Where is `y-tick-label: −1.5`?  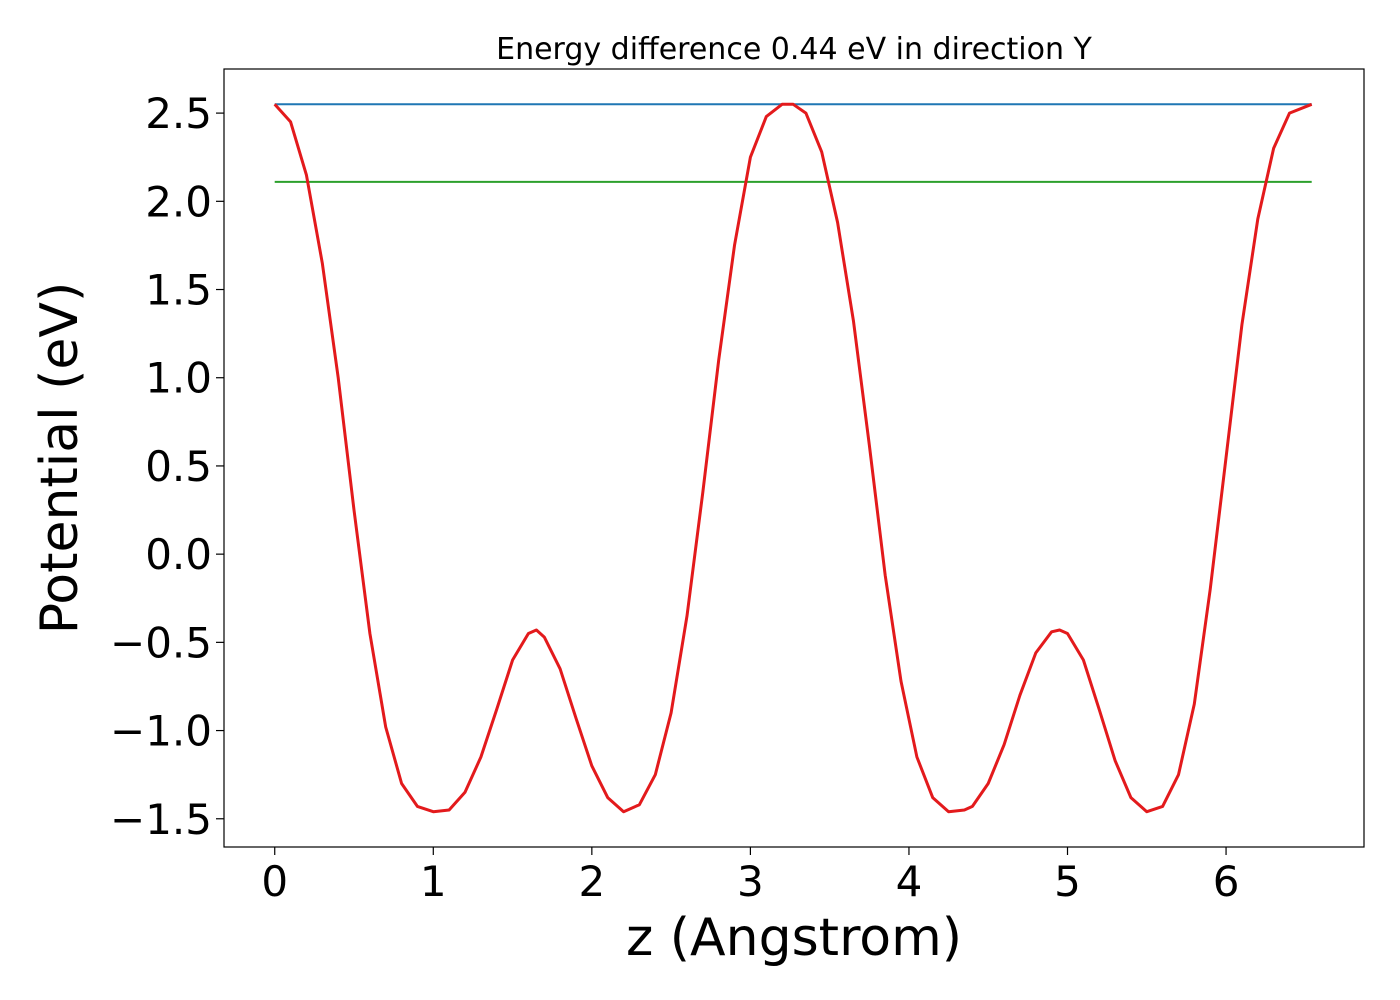 y-tick-label: −1.5 is located at coordinates (161, 819).